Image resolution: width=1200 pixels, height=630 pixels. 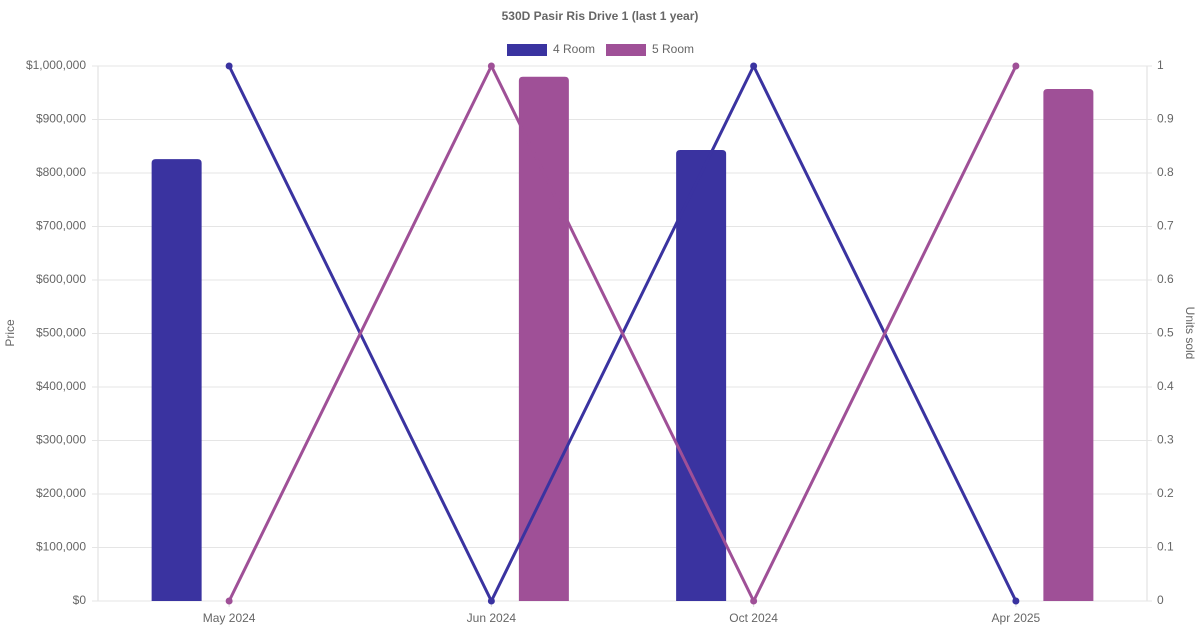 What do you see at coordinates (673, 49) in the screenshot?
I see `legend-label: 5 Room` at bounding box center [673, 49].